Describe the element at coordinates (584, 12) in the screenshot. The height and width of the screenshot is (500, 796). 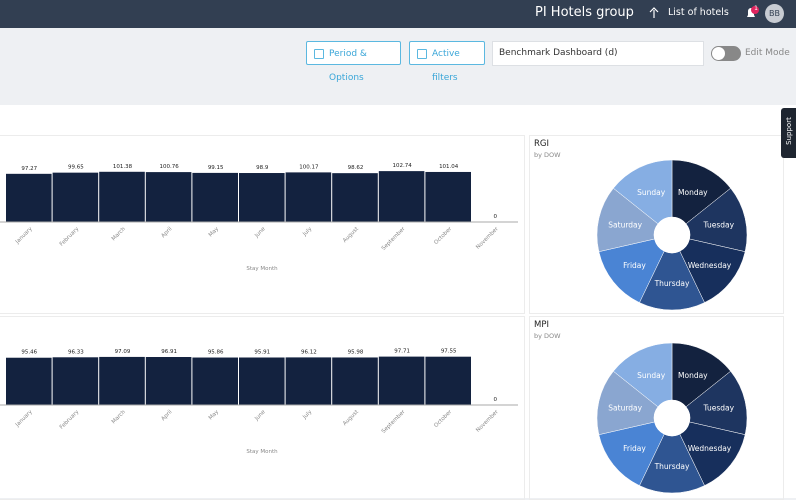
I see `org-title: PI Hotels group` at that location.